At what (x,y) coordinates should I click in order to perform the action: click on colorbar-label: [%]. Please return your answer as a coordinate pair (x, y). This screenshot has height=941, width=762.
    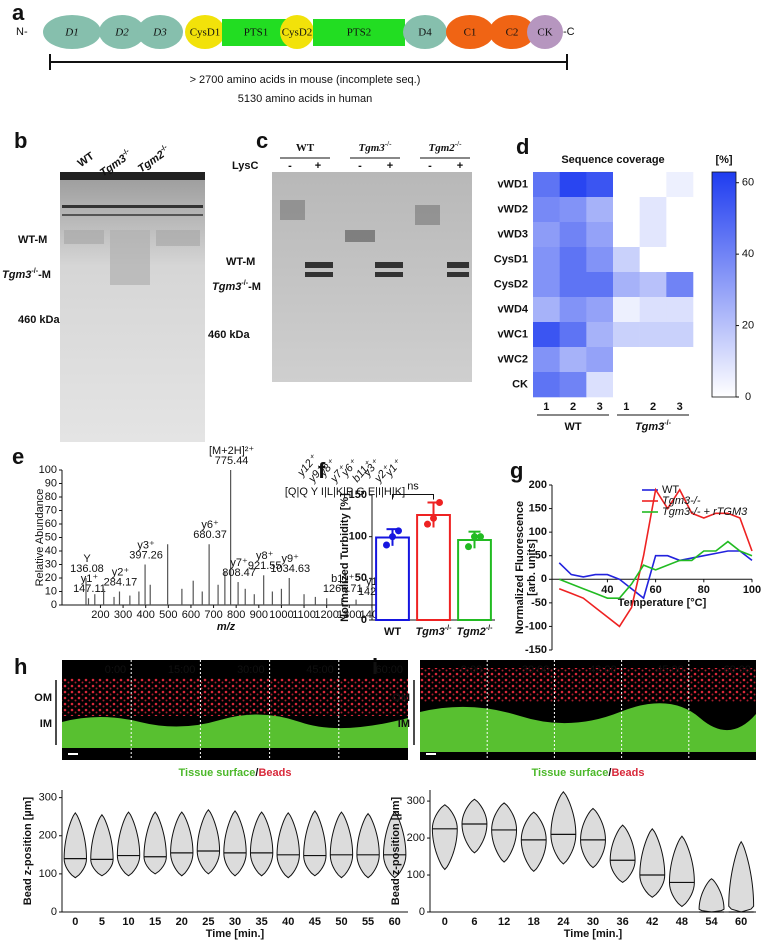
    Looking at the image, I should click on (723, 160).